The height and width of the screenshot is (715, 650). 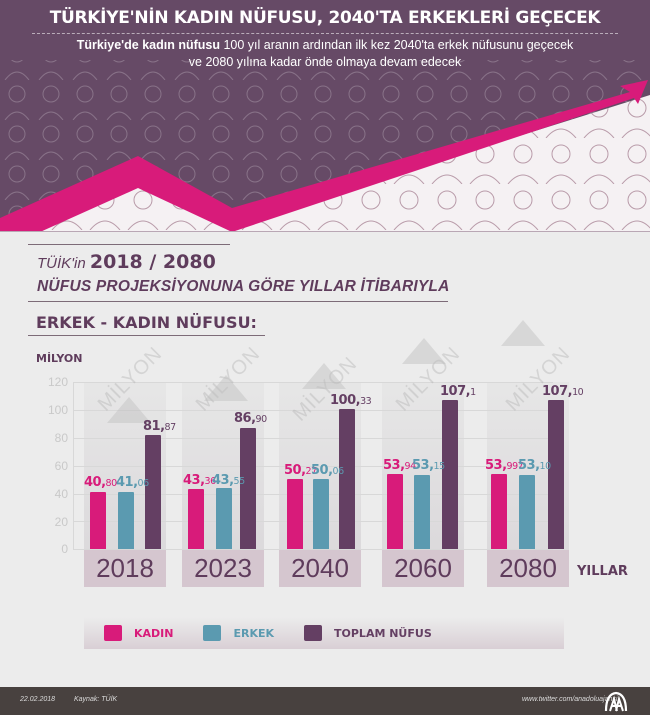 What do you see at coordinates (395, 511) in the screenshot?
I see `bar-kadin-2060` at bounding box center [395, 511].